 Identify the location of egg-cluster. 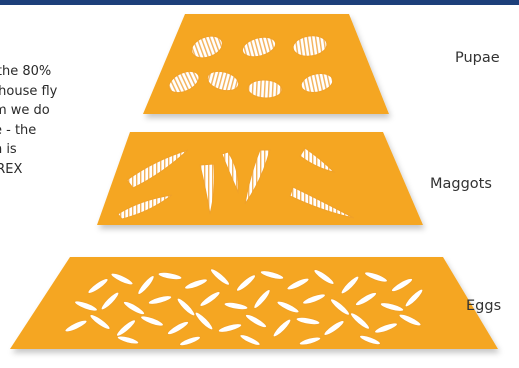
(244, 307).